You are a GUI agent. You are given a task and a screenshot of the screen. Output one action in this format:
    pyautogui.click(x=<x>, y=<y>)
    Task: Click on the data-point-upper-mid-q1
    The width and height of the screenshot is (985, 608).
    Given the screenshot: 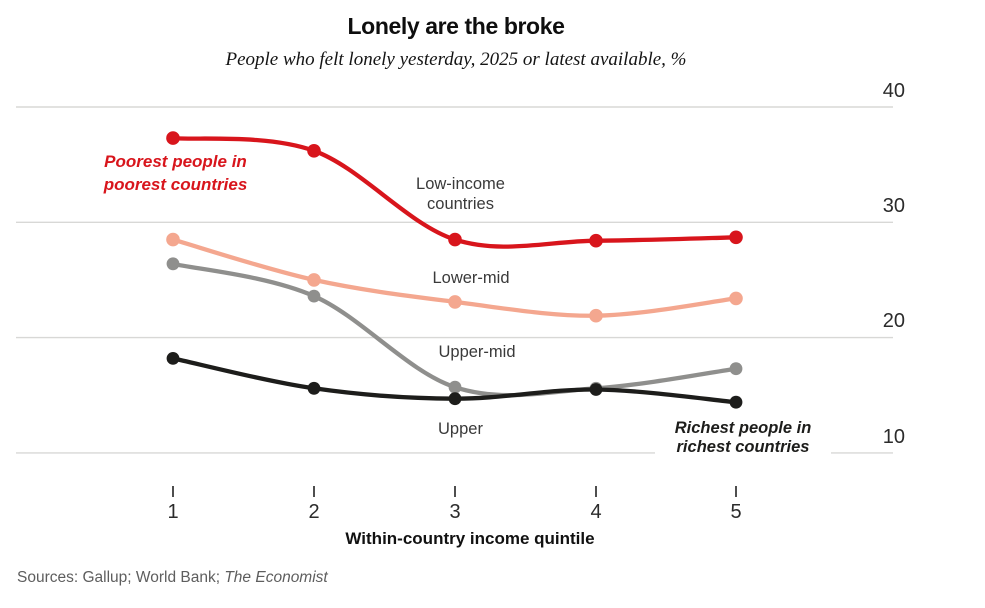 What is the action you would take?
    pyautogui.click(x=173, y=264)
    